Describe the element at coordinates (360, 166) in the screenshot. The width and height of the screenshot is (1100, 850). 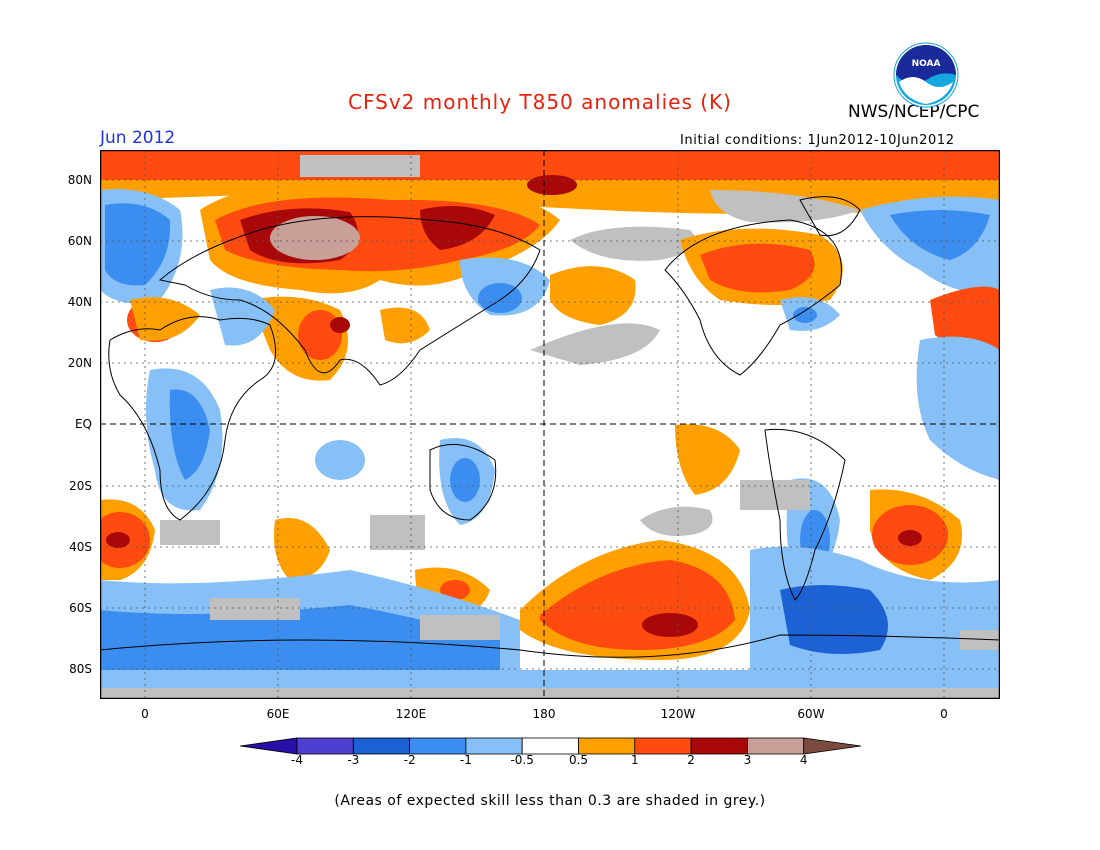
I see `arctic-grey-patch` at that location.